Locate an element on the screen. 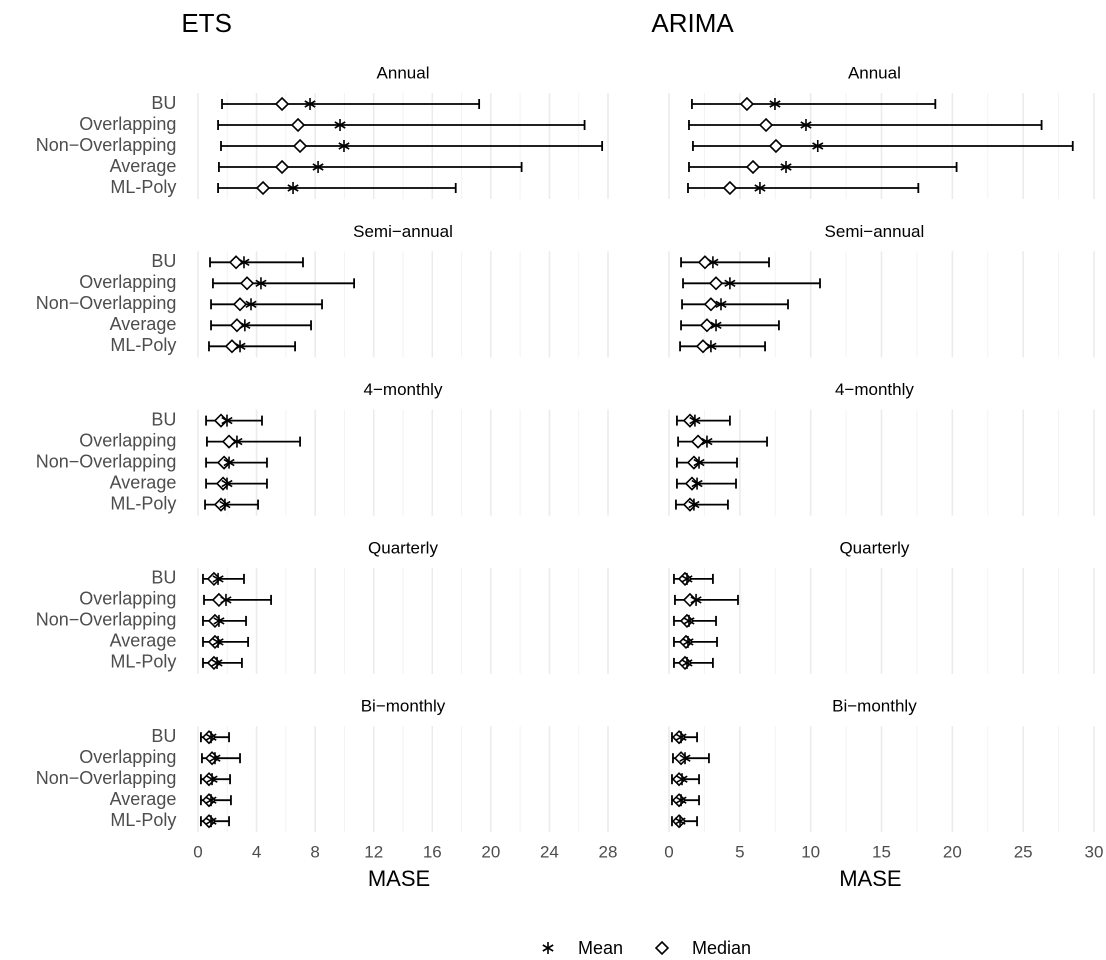 The image size is (1106, 960). x-tick-label: 10 is located at coordinates (810, 851).